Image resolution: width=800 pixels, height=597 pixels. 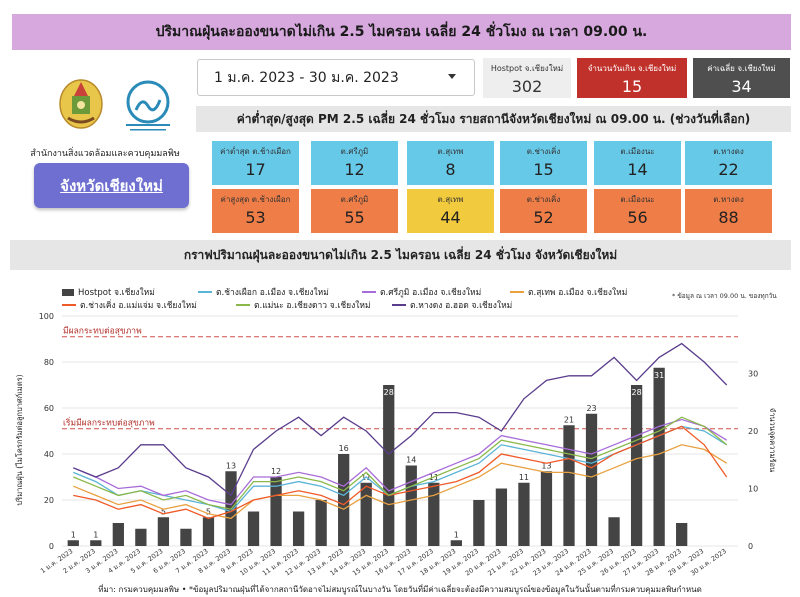 I want to click on y-tick-right: 0, so click(x=750, y=546).